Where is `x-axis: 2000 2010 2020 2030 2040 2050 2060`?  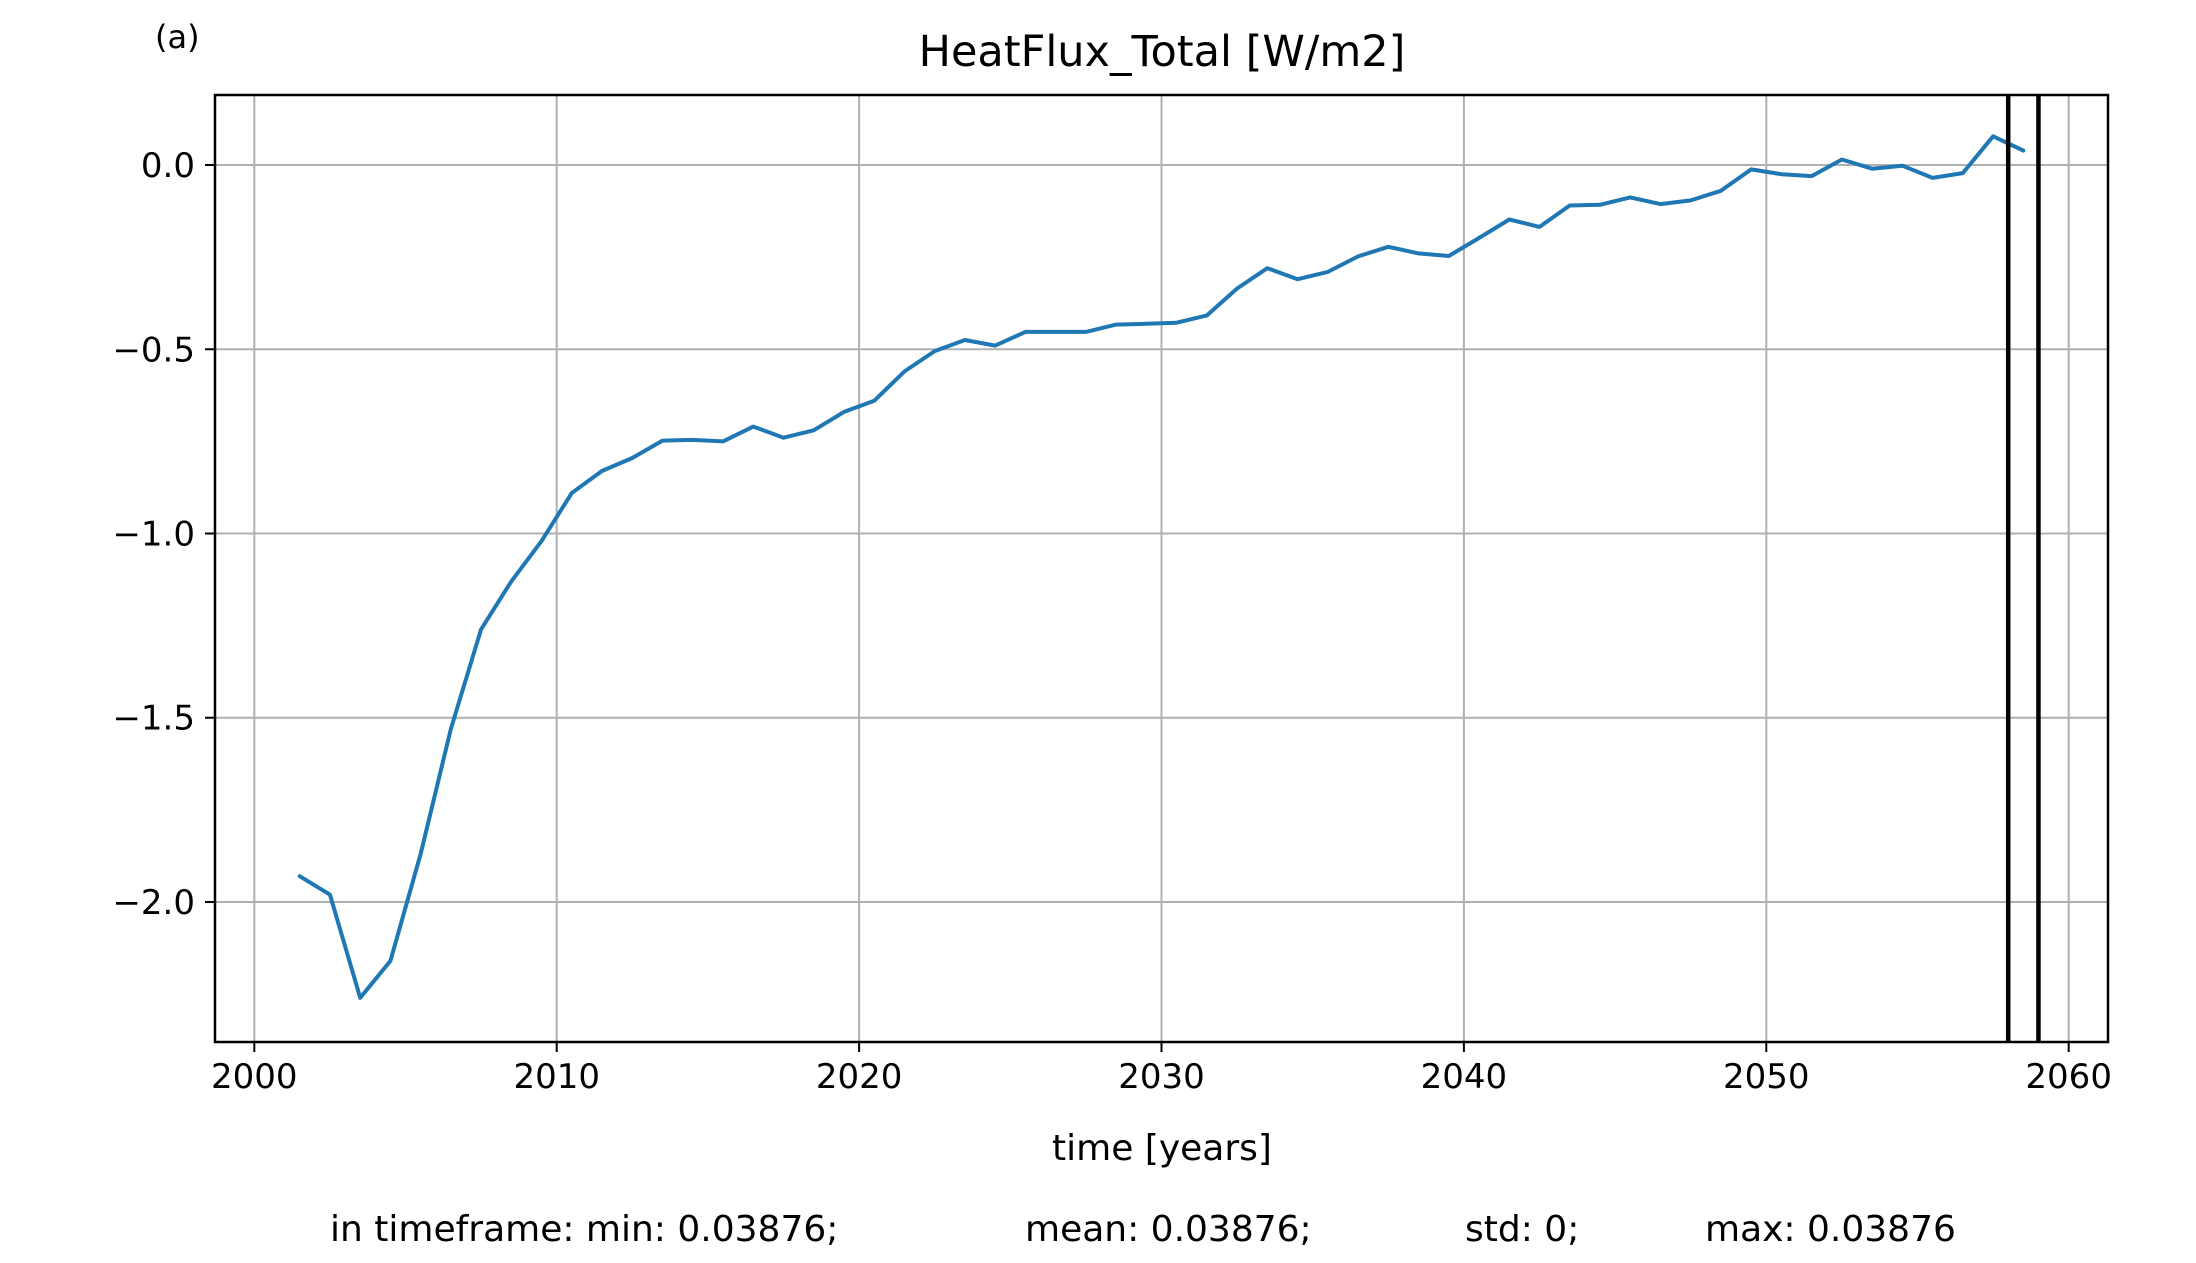 x-axis: 2000 2010 2020 2030 2040 2050 2060 is located at coordinates (1161, 1069).